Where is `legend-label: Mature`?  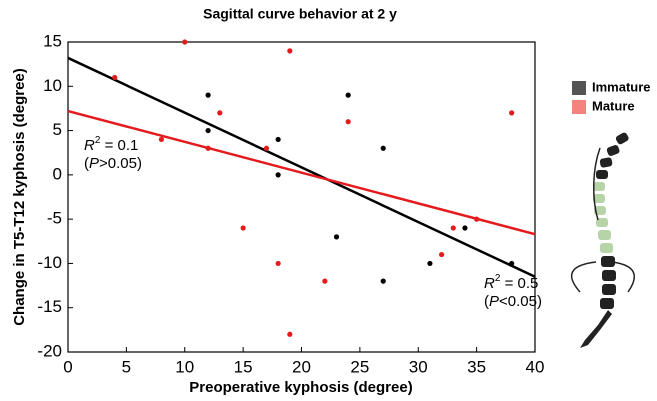 legend-label: Mature is located at coordinates (613, 105).